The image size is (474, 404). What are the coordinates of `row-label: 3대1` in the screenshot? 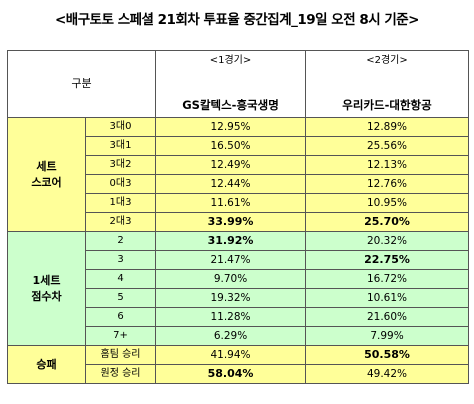 It's located at (120, 146).